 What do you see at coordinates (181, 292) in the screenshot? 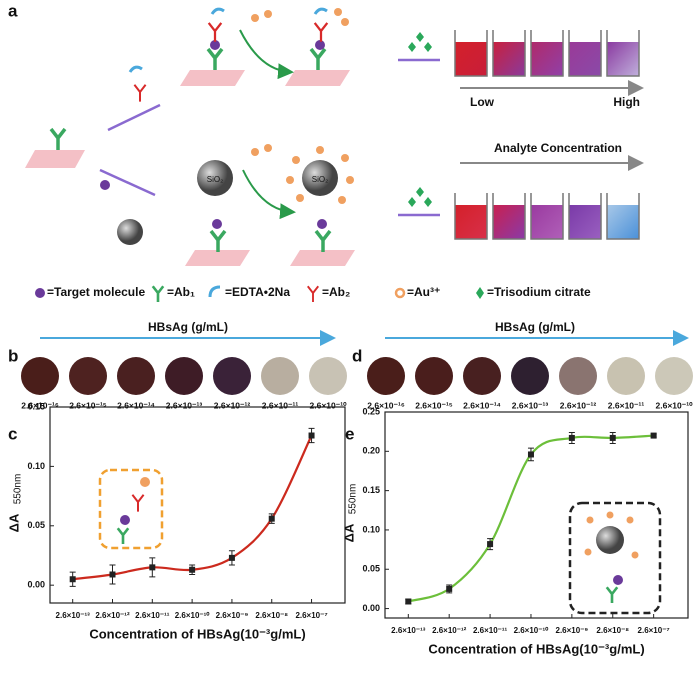
I see `legend-entry: =Ab₁` at bounding box center [181, 292].